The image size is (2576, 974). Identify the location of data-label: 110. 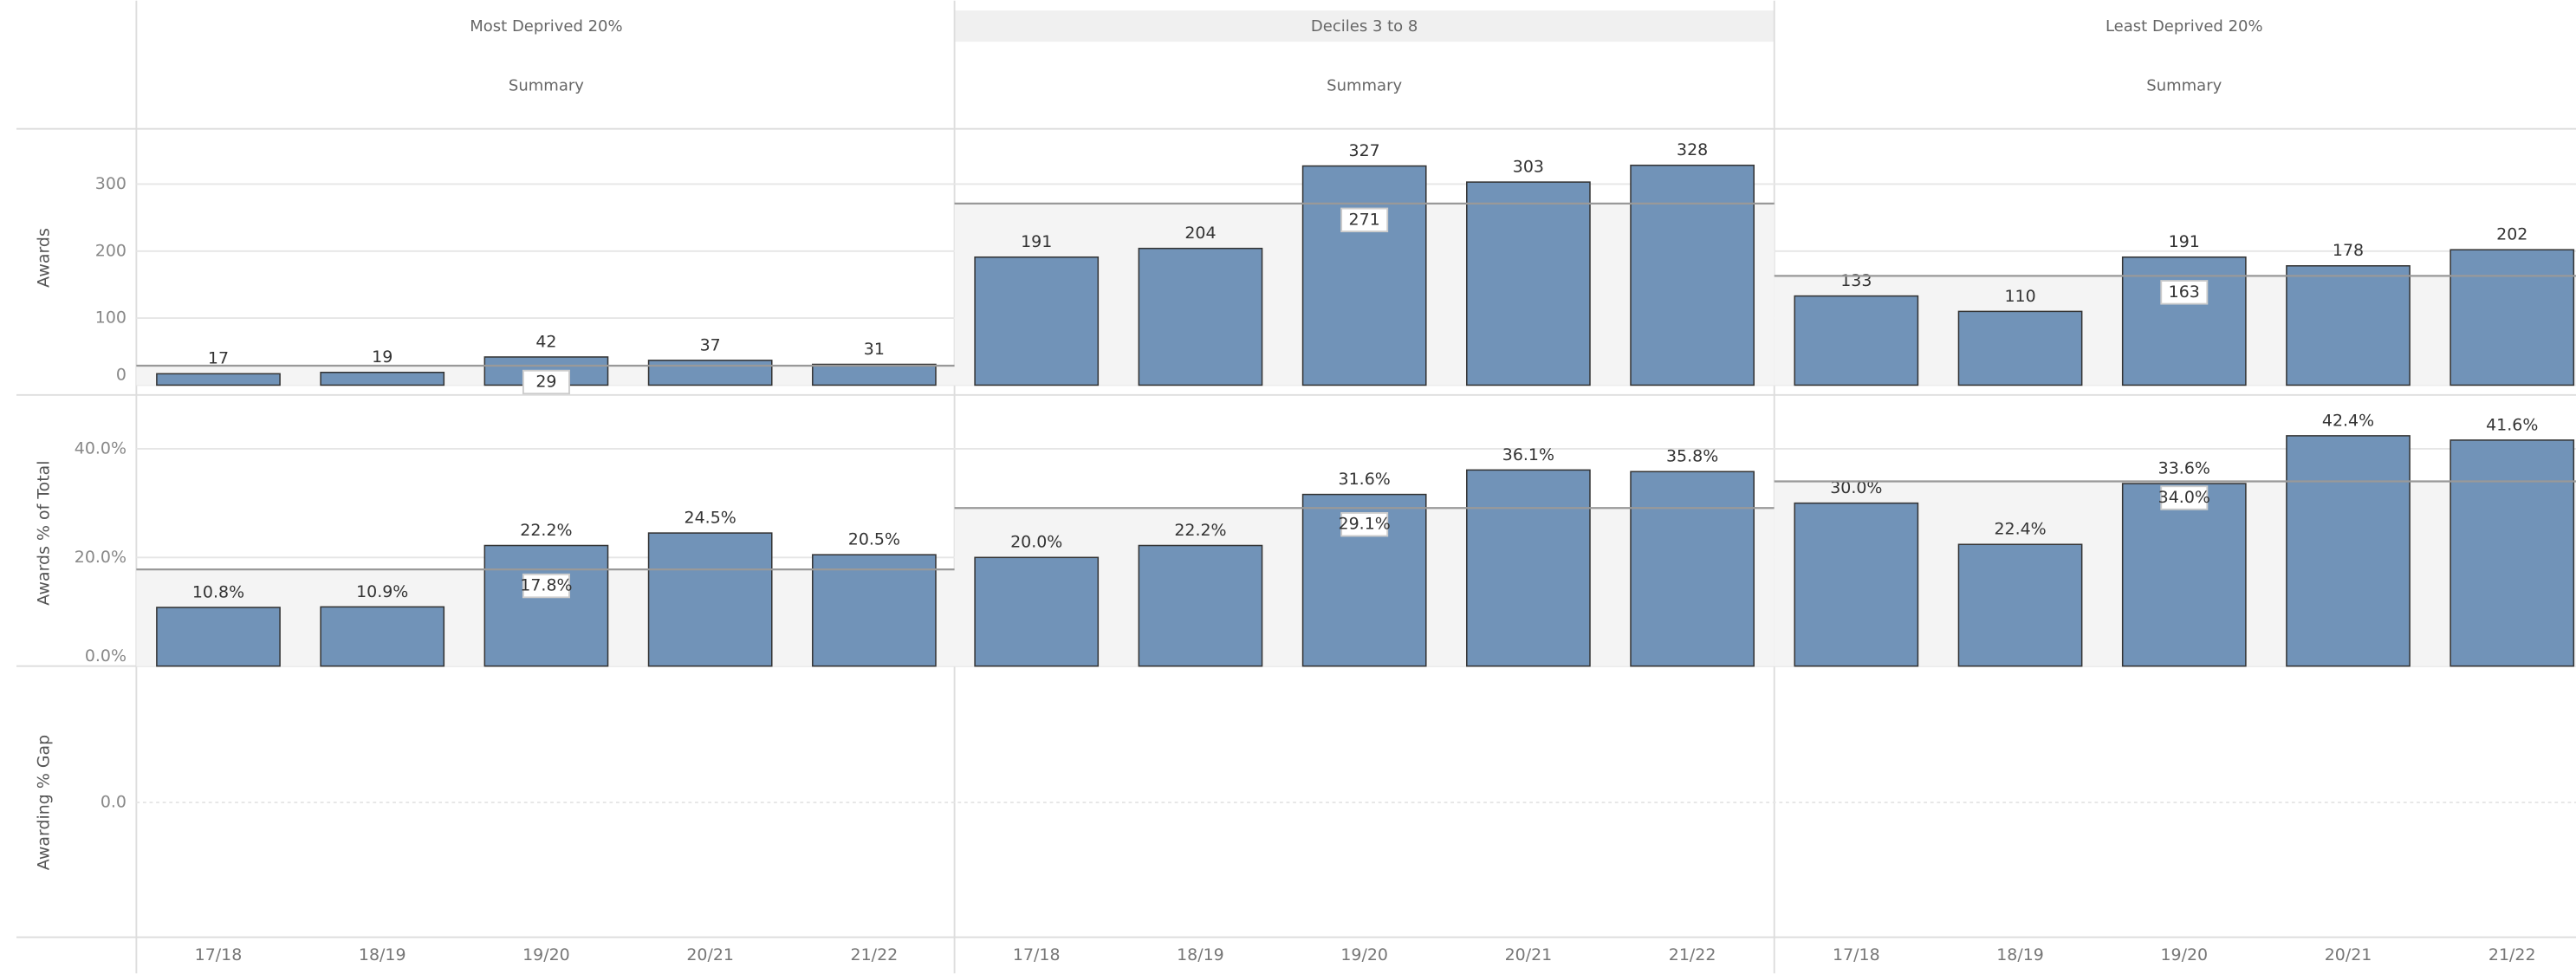
(2020, 296).